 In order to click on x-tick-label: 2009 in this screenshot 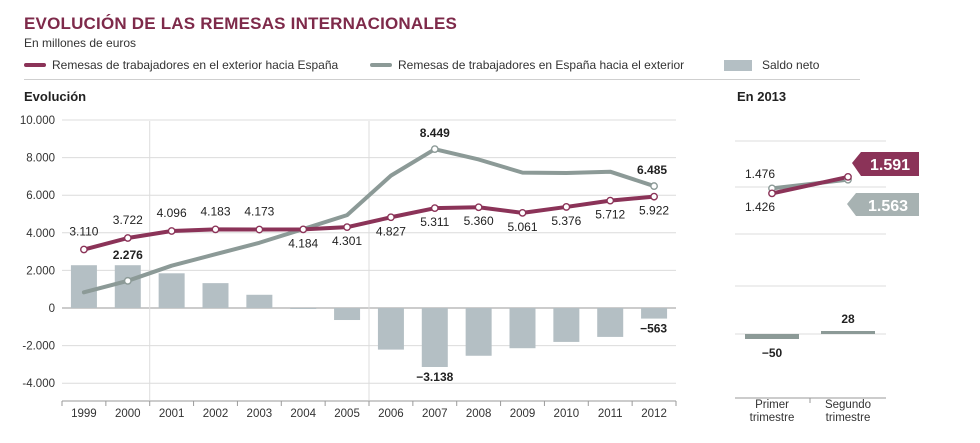, I will do `click(523, 414)`.